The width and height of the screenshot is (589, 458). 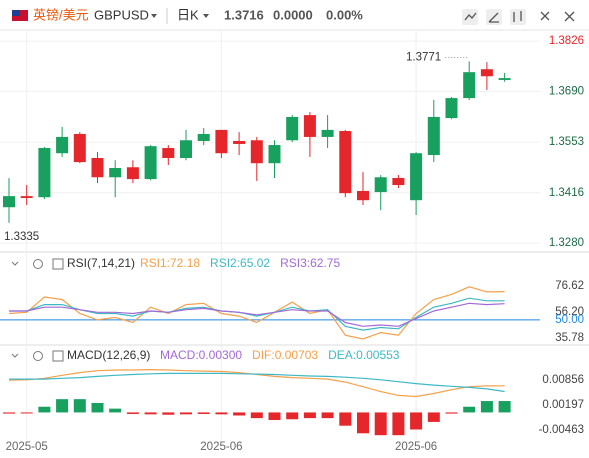 What do you see at coordinates (21, 237) in the screenshot?
I see `low-label: 1.3335` at bounding box center [21, 237].